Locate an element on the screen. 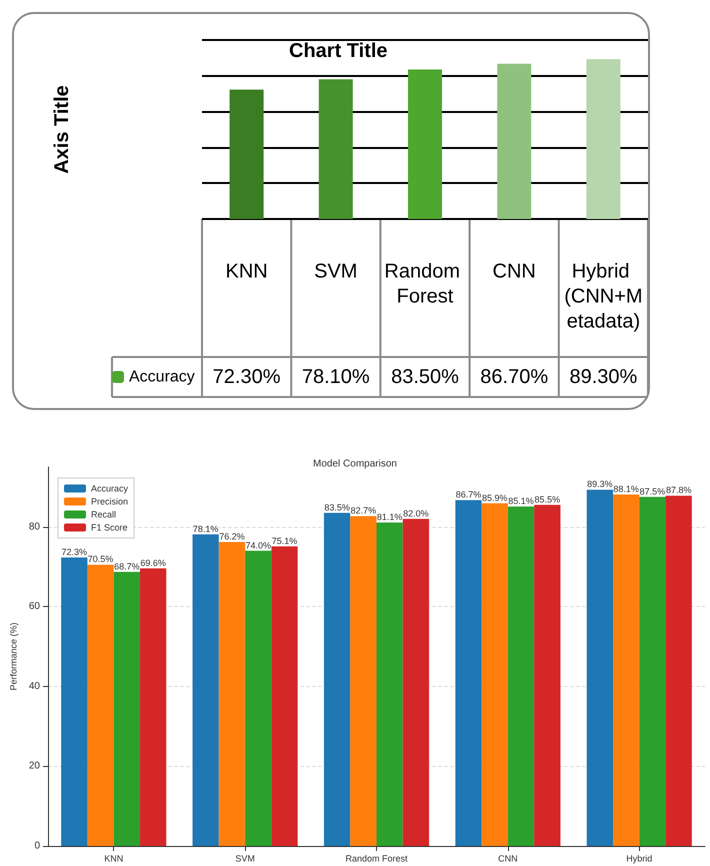 Image resolution: width=710 pixels, height=866 pixels. data-label: 85.1% is located at coordinates (521, 501).